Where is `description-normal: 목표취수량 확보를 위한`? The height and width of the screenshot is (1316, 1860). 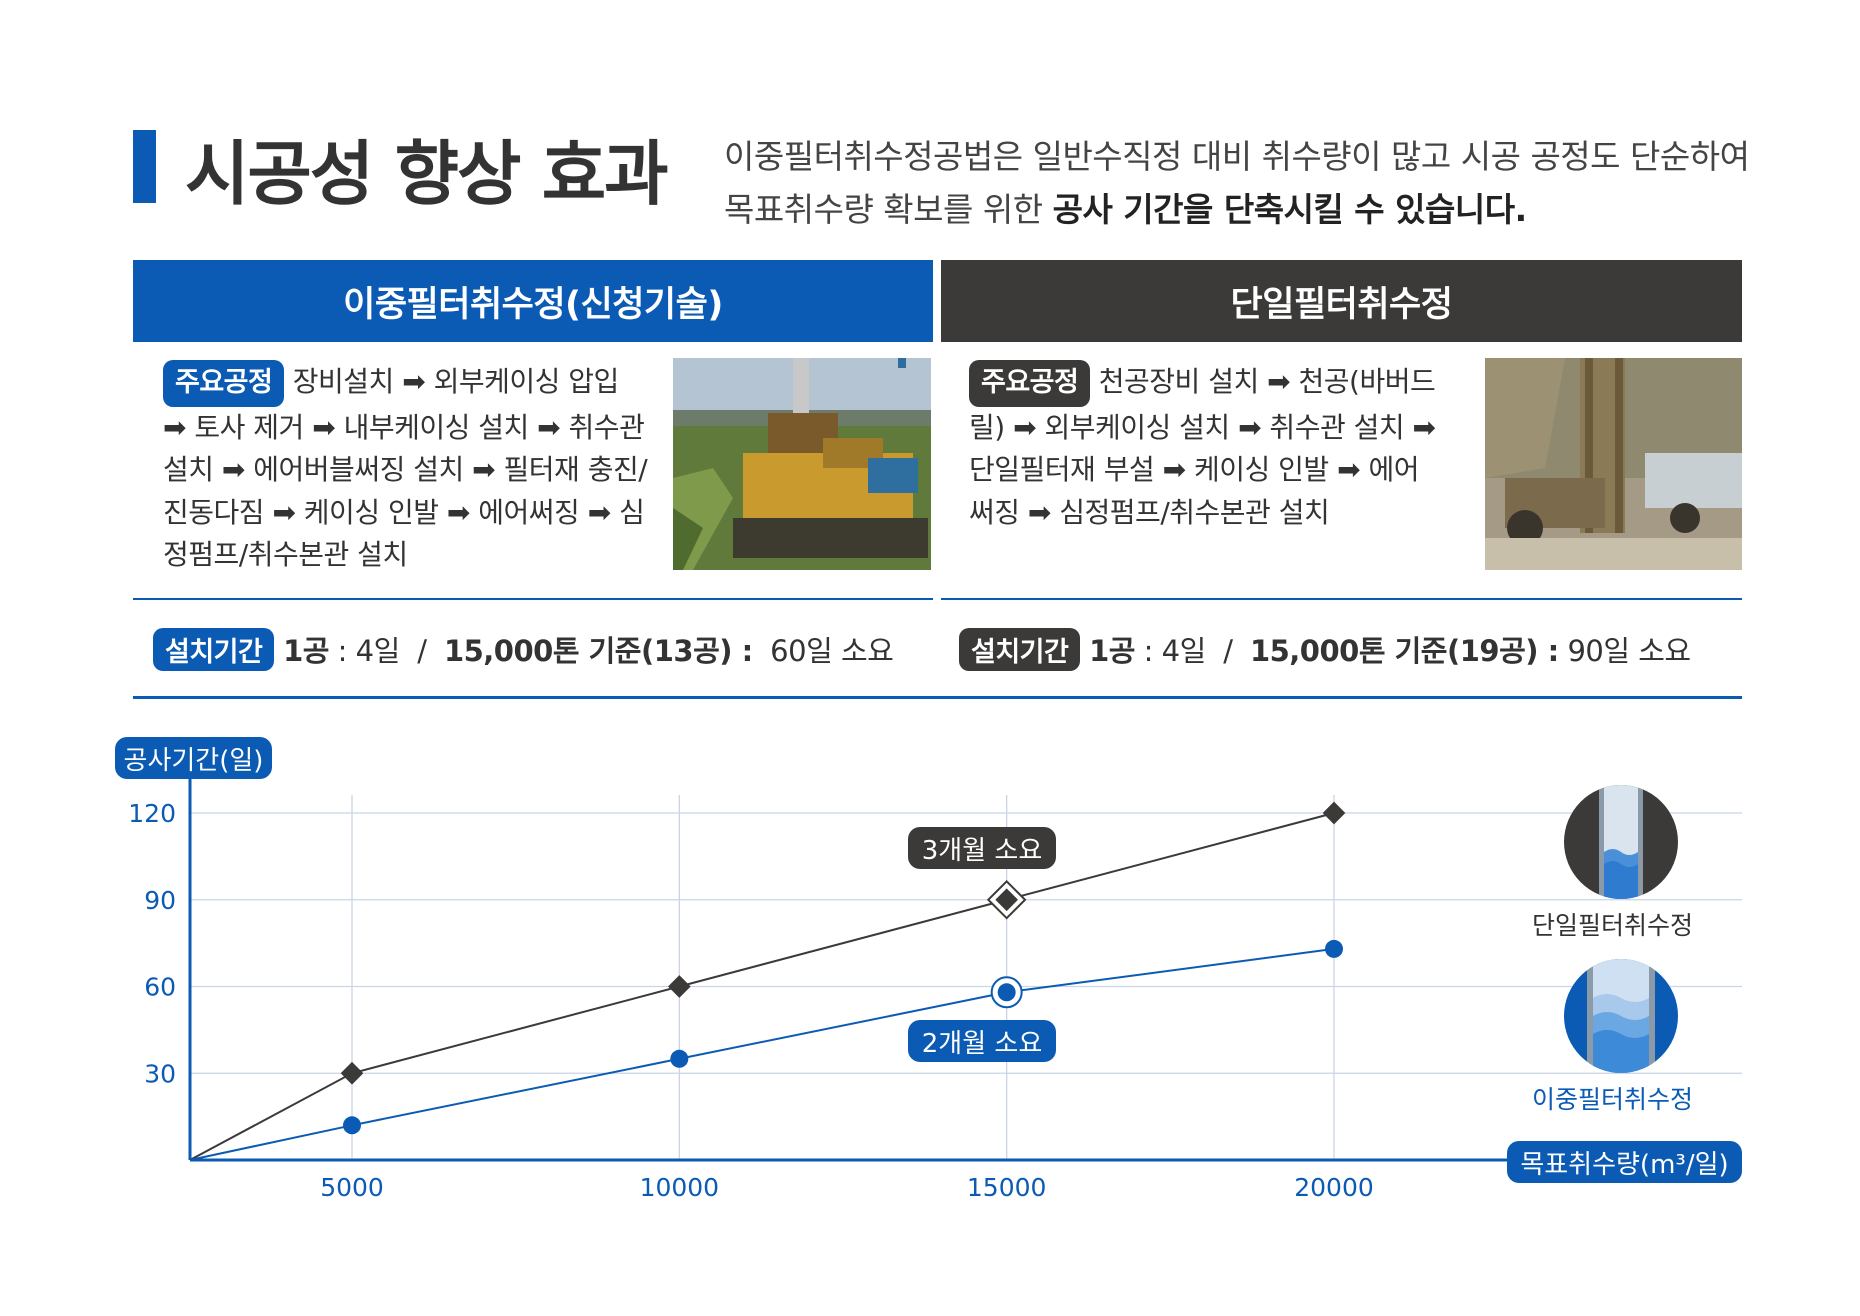 description-normal: 목표취수량 확보를 위한 is located at coordinates (888, 209).